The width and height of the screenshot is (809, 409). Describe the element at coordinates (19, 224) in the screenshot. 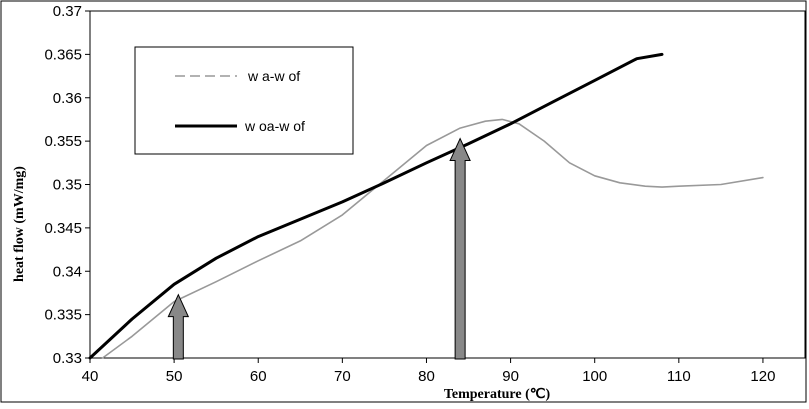

I see `y-axis-title: heat flow (mW/mg)` at that location.